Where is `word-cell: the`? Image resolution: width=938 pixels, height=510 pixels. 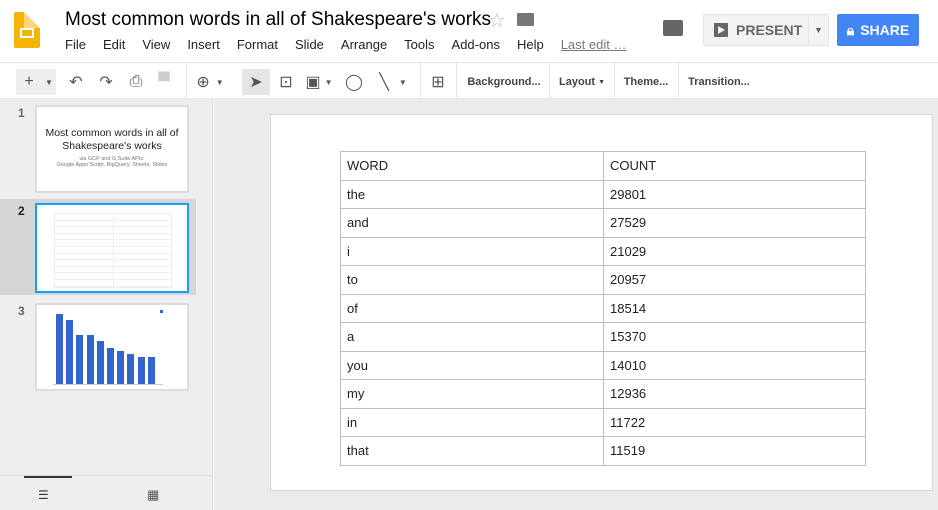
word-cell: the is located at coordinates (472, 194).